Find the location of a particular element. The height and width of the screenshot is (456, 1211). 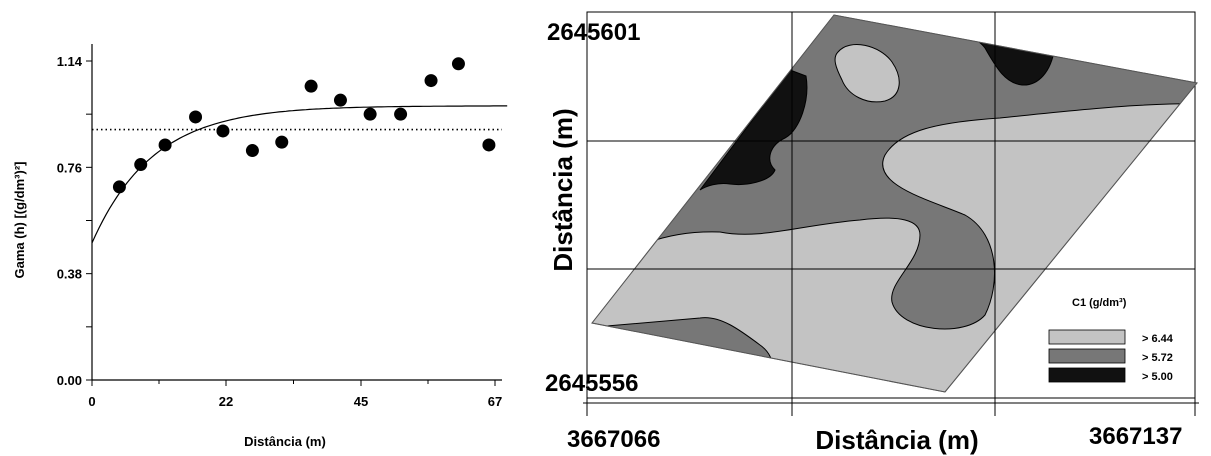

map-y-axis-title: Distância (m) is located at coordinates (563, 189).